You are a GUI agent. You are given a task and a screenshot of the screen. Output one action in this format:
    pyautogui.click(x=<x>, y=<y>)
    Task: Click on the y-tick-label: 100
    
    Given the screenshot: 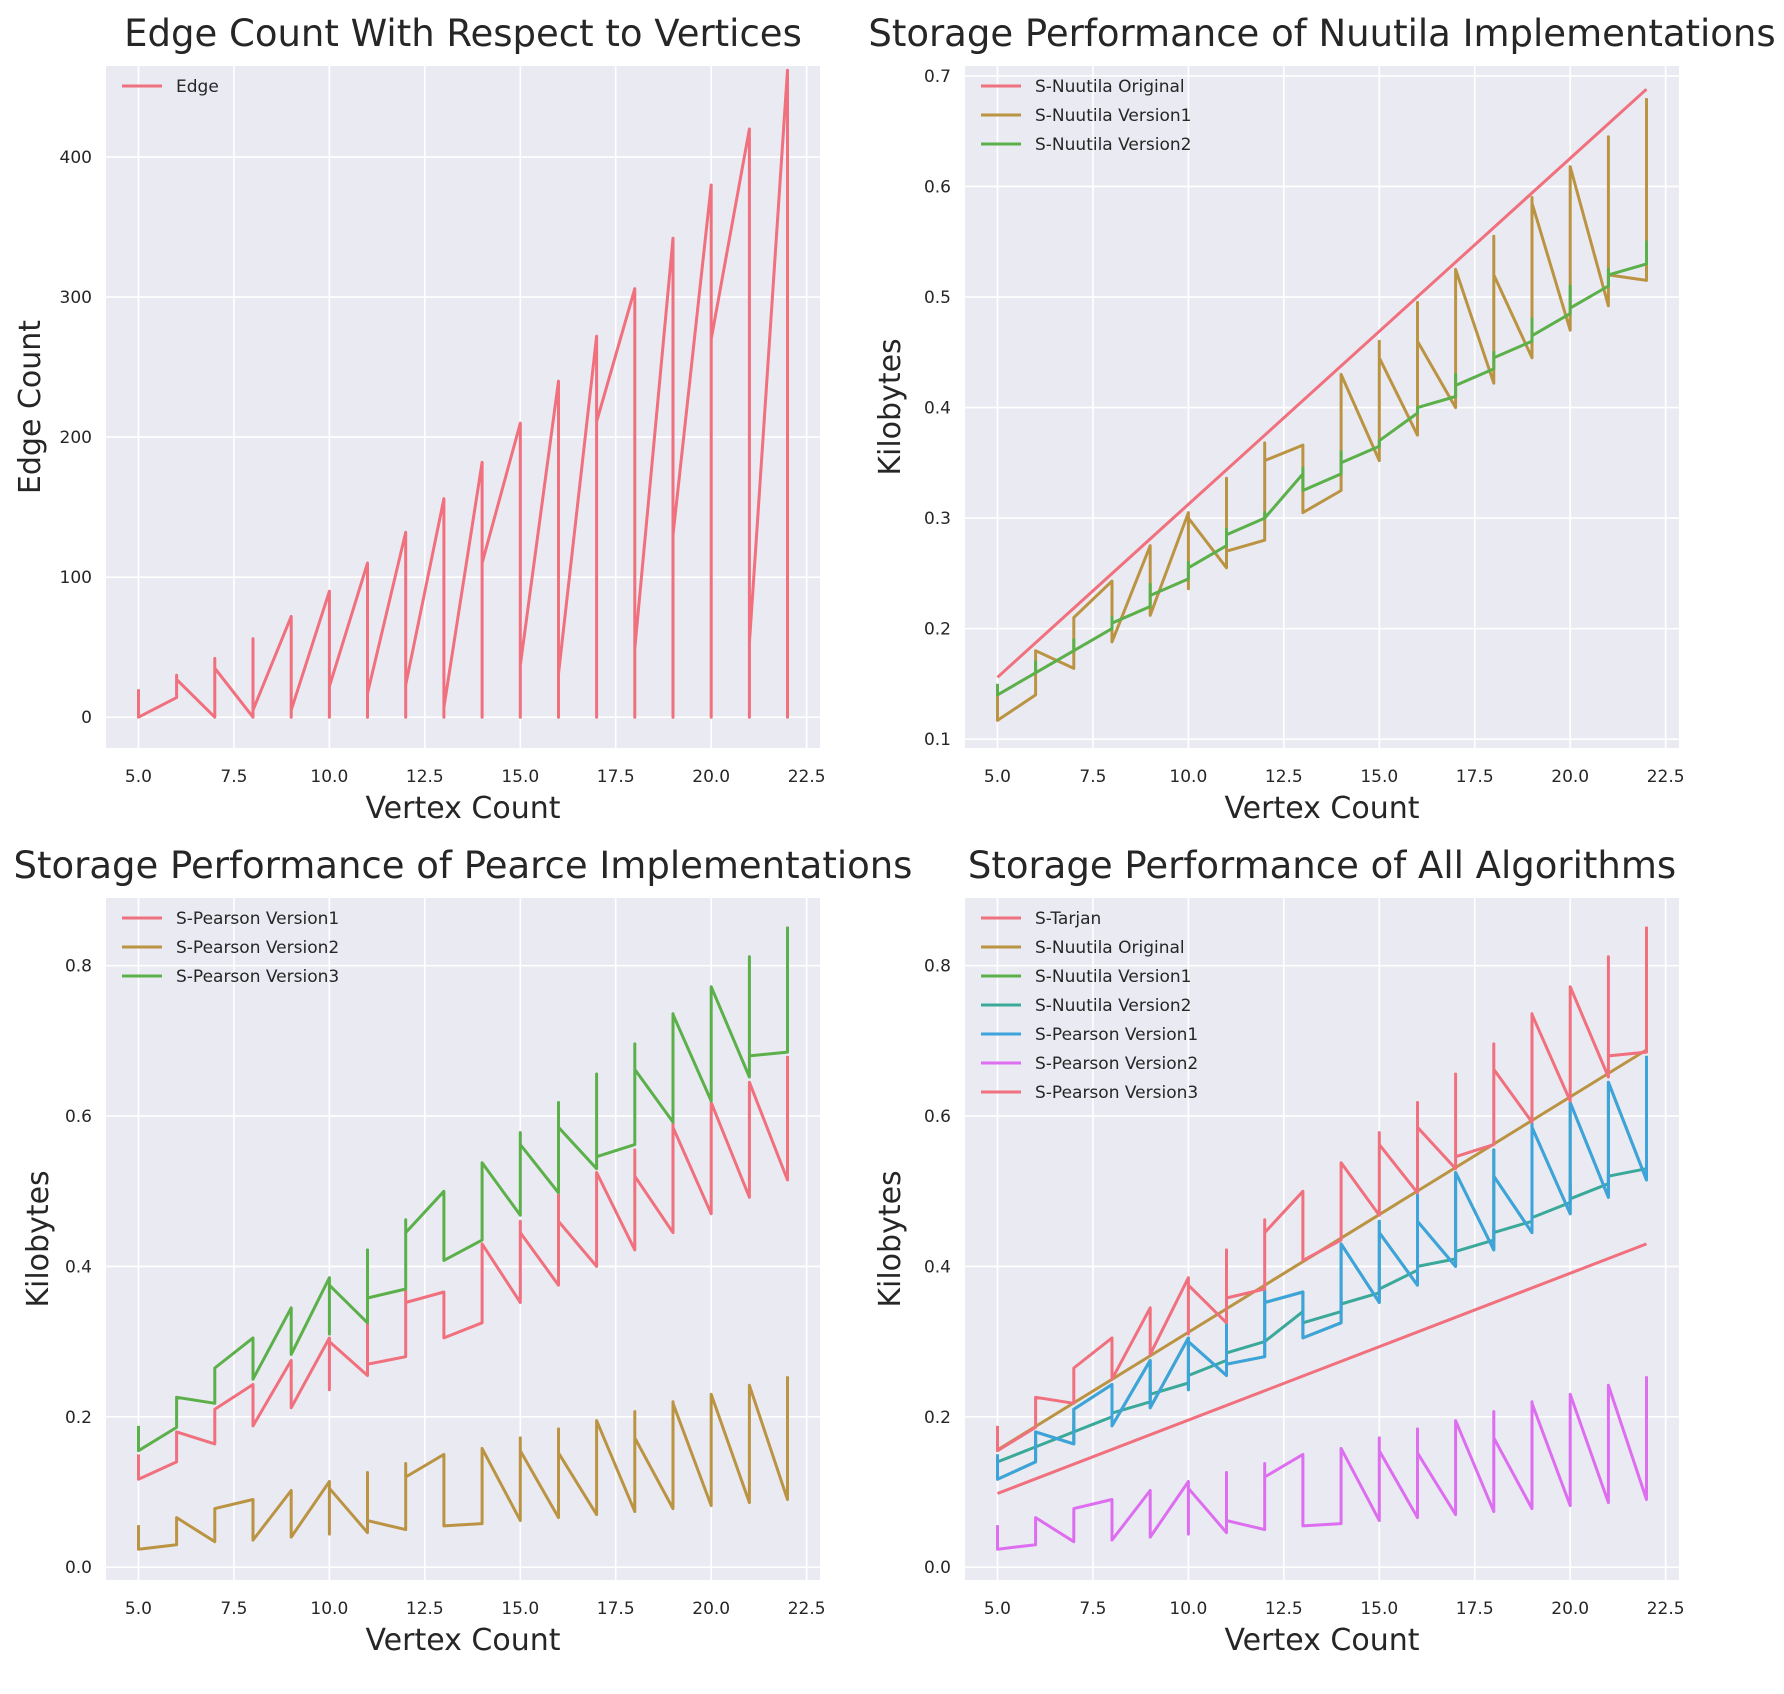 What is the action you would take?
    pyautogui.click(x=76, y=578)
    